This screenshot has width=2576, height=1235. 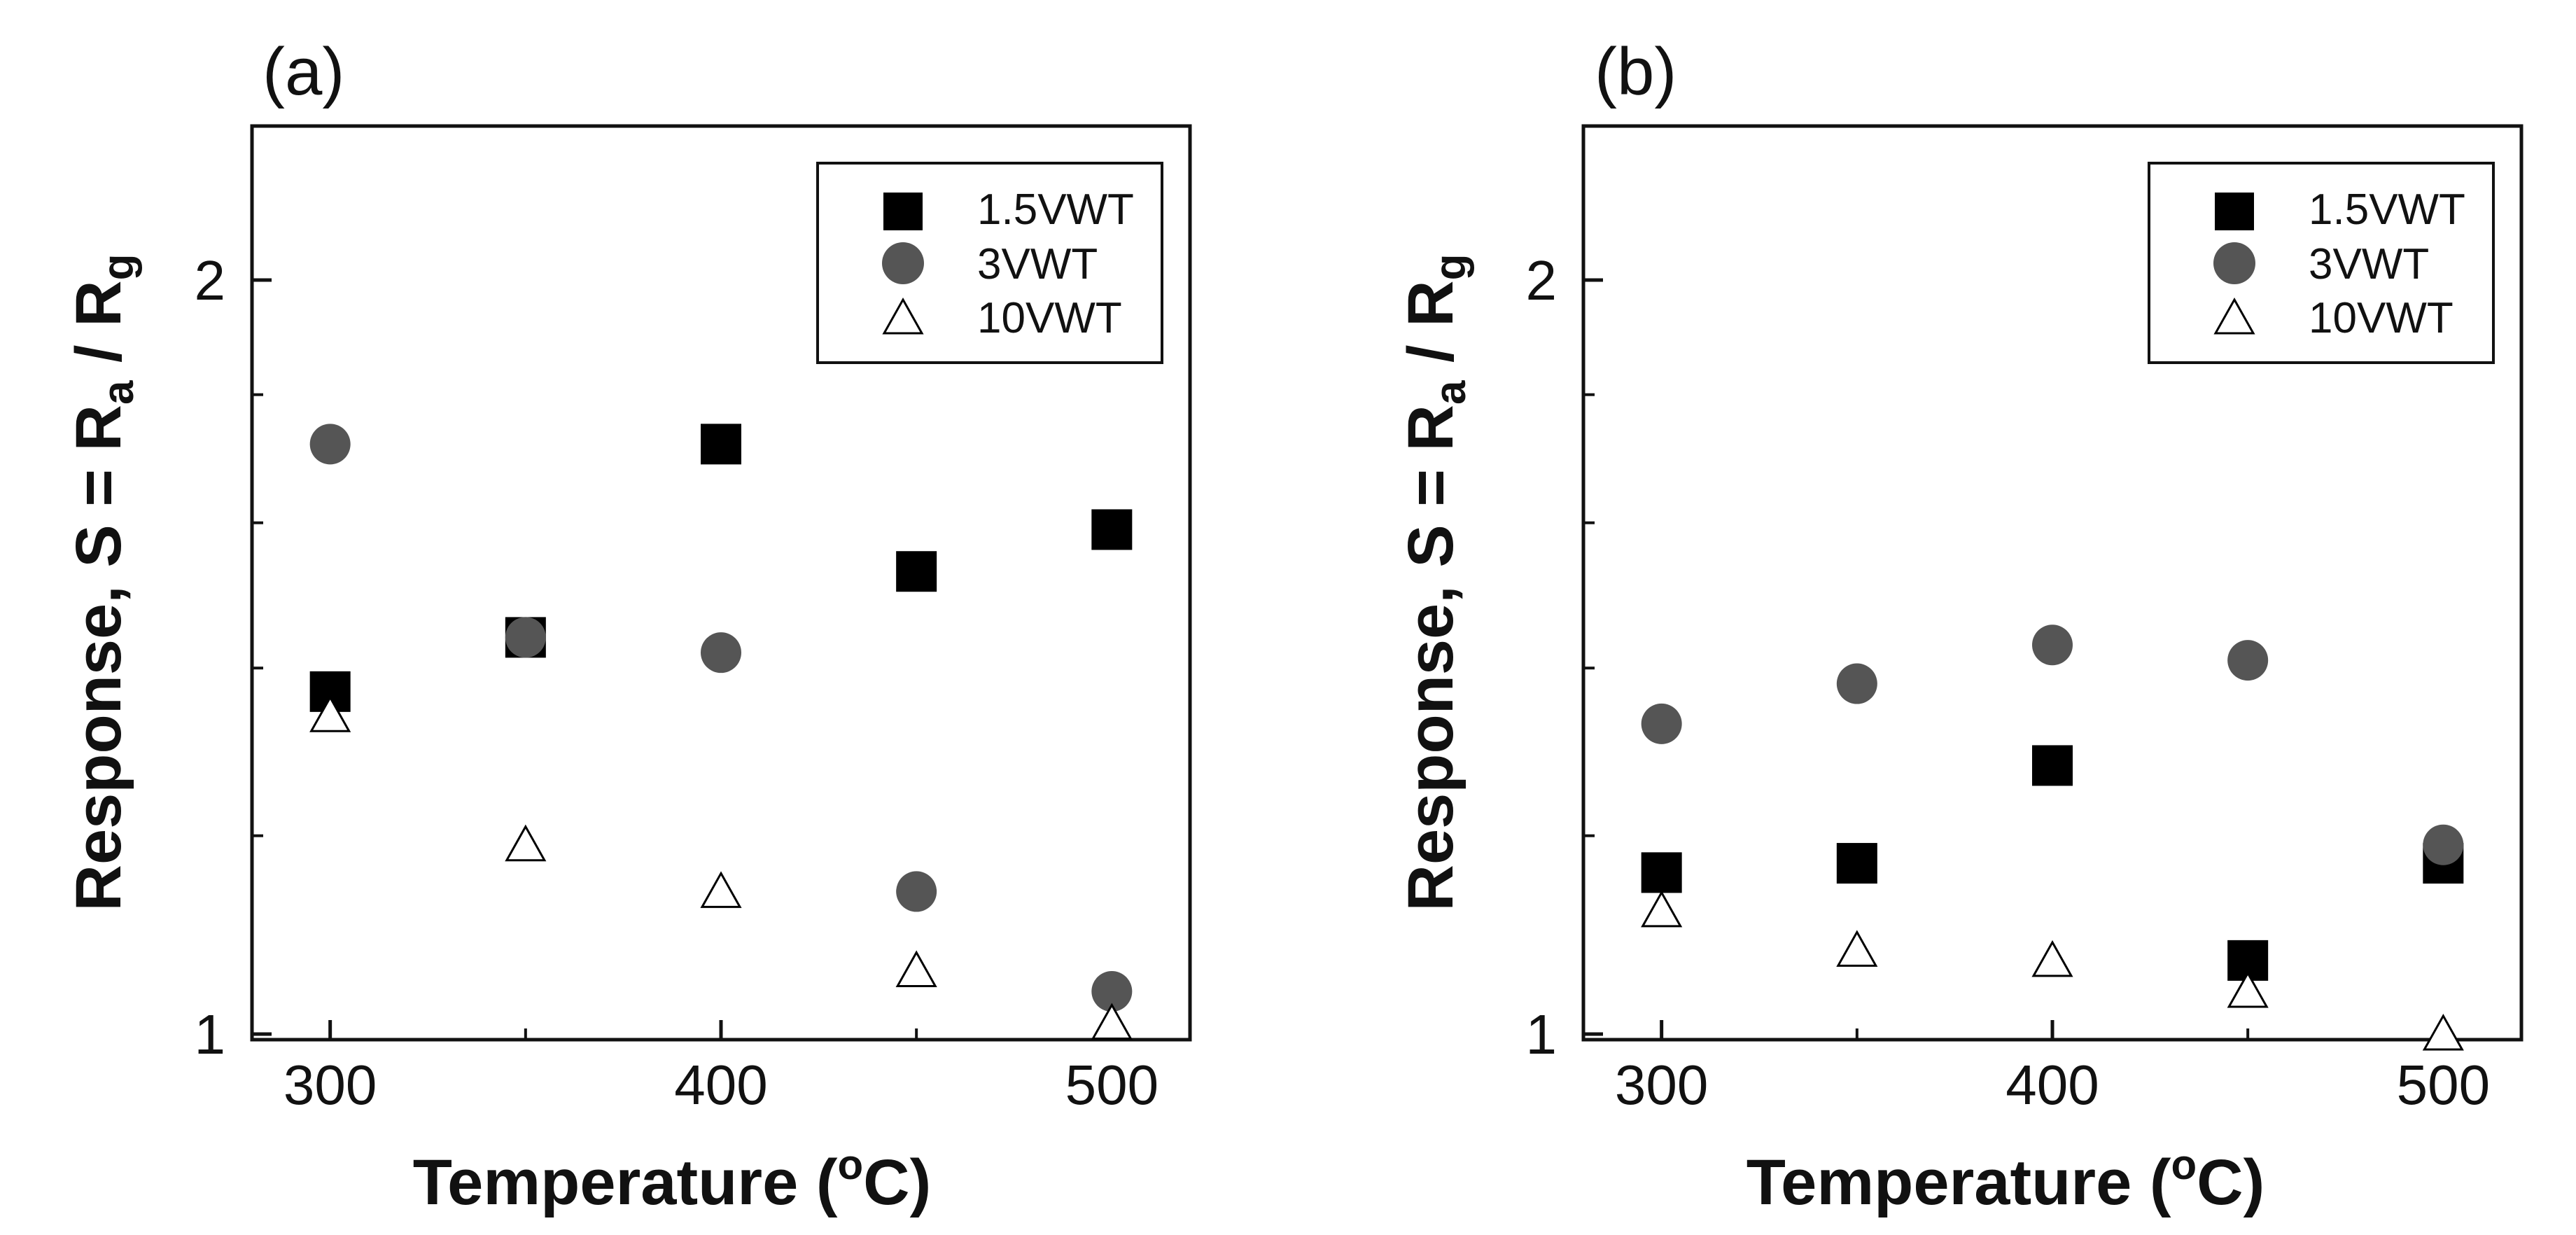 What do you see at coordinates (2230, 1182) in the screenshot?
I see `x-axis-unit-b: C)` at bounding box center [2230, 1182].